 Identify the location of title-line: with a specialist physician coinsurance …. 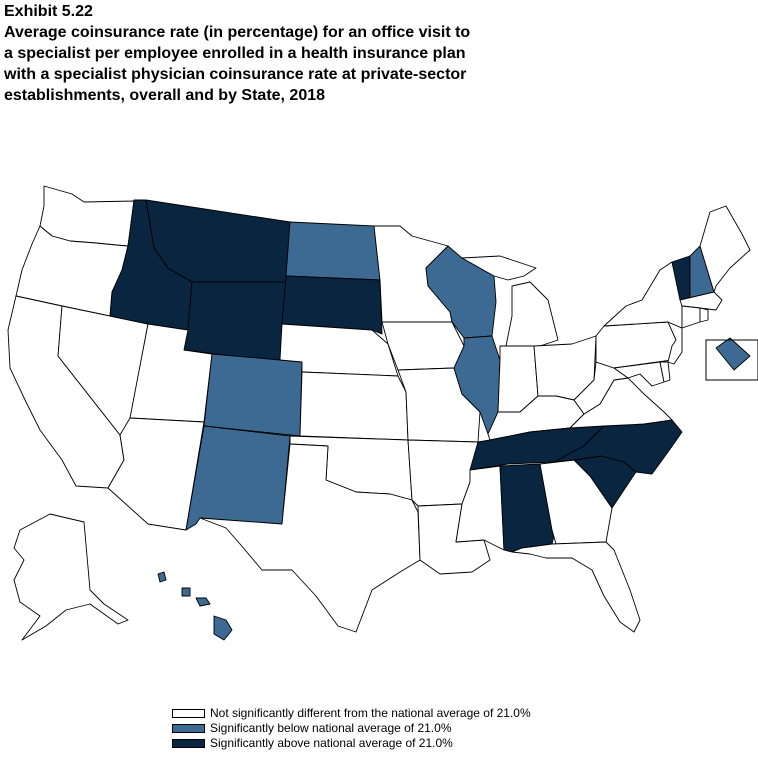
(235, 74).